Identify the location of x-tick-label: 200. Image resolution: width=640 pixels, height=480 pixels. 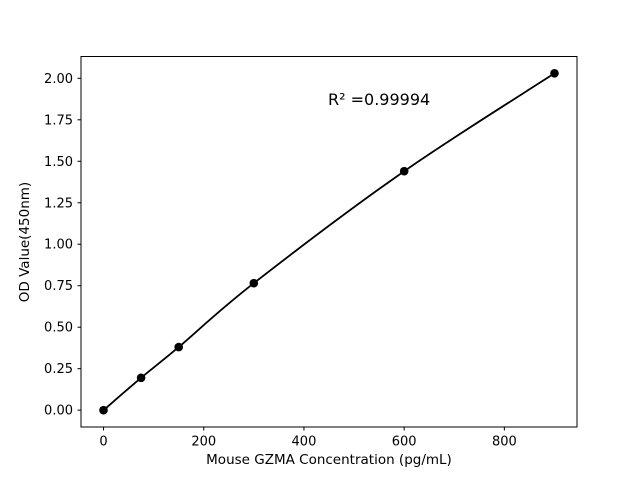
(203, 442).